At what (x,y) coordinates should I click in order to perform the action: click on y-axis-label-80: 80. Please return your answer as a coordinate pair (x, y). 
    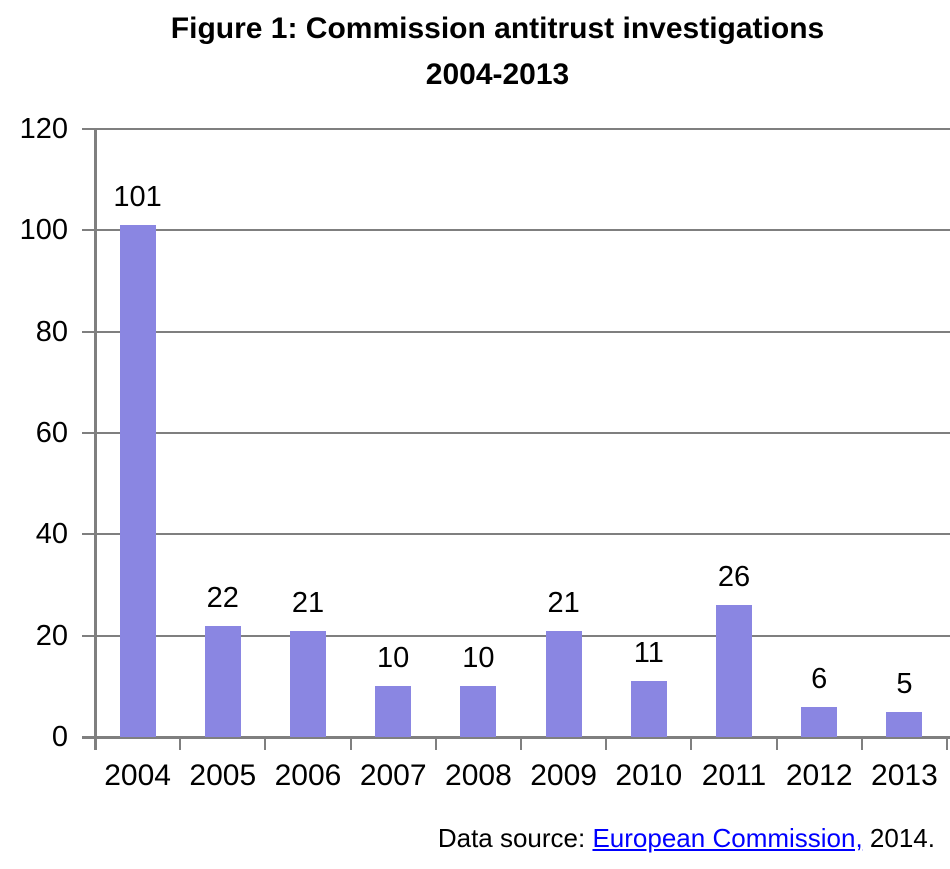
    Looking at the image, I should click on (51, 331).